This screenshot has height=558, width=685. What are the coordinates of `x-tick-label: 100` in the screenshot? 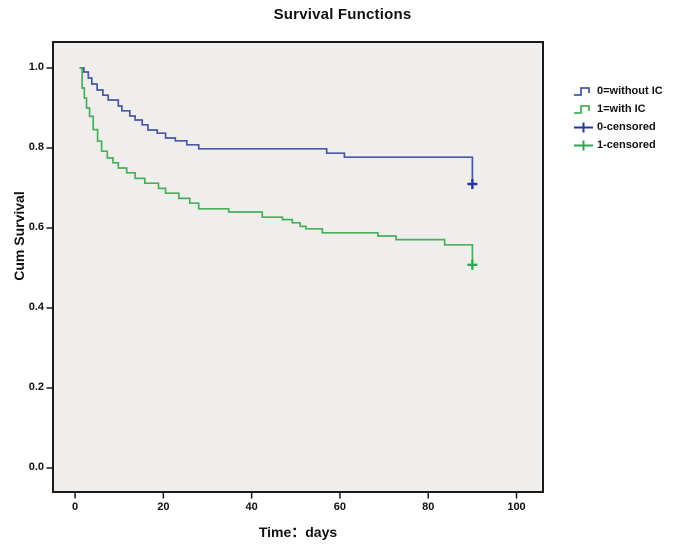 It's located at (516, 507).